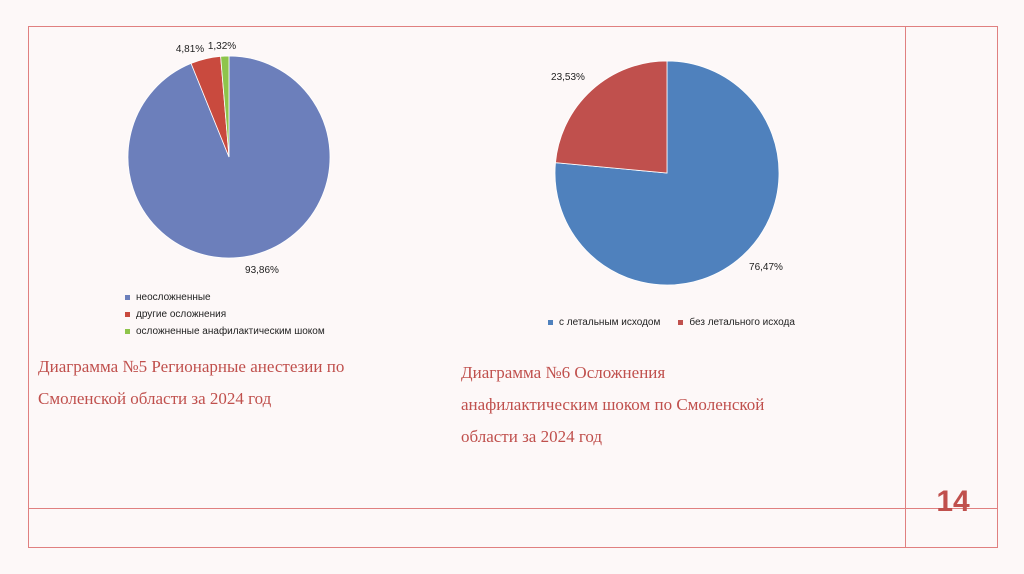 This screenshot has width=1024, height=574. I want to click on legend-item: без летального исхода, so click(736, 322).